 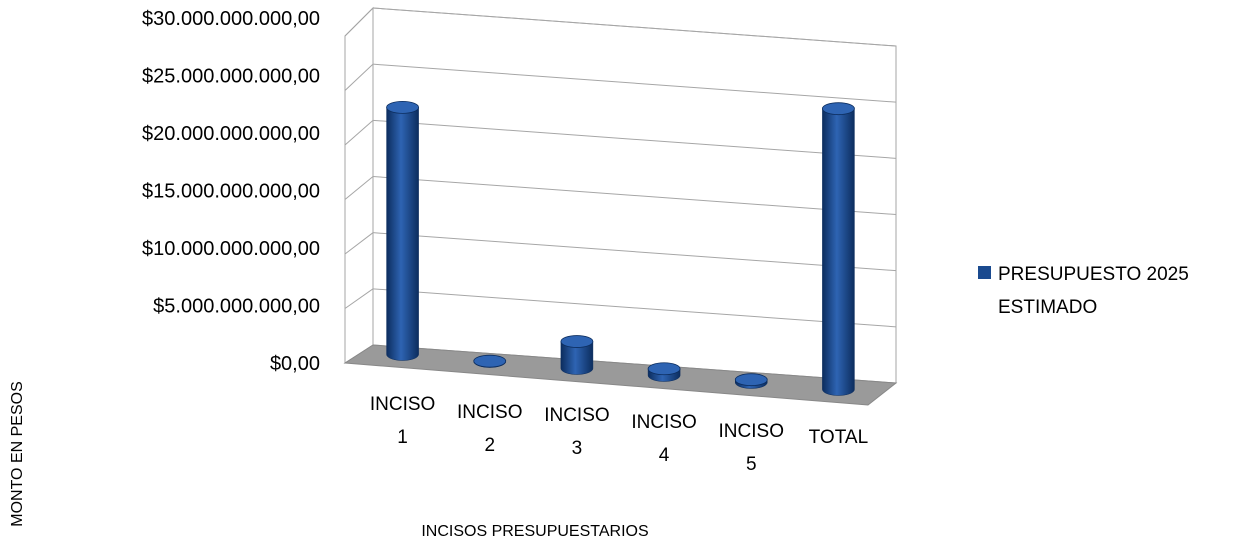 What do you see at coordinates (534, 531) in the screenshot?
I see `x-axis-title: INCISOS PRESUPUESTARIOS` at bounding box center [534, 531].